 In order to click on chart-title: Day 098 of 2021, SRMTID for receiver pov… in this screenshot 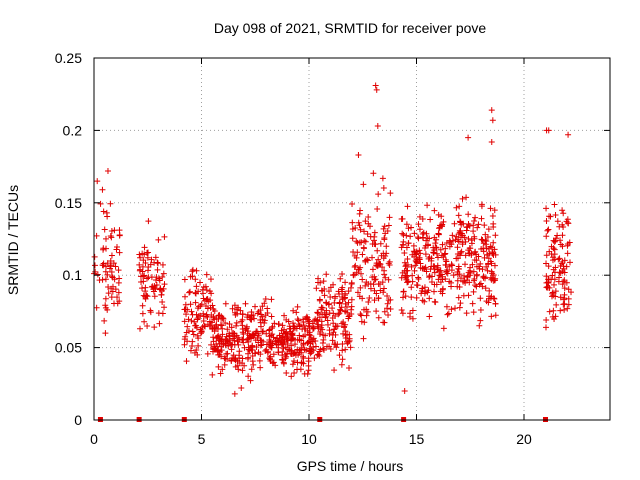, I will do `click(350, 28)`.